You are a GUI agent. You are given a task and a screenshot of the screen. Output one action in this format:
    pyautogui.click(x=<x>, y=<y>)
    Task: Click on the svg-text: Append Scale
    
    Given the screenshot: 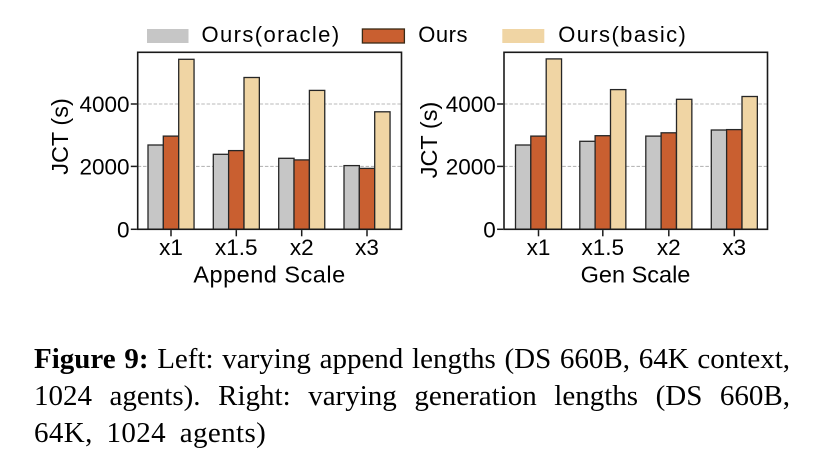 What is the action you would take?
    pyautogui.click(x=269, y=275)
    